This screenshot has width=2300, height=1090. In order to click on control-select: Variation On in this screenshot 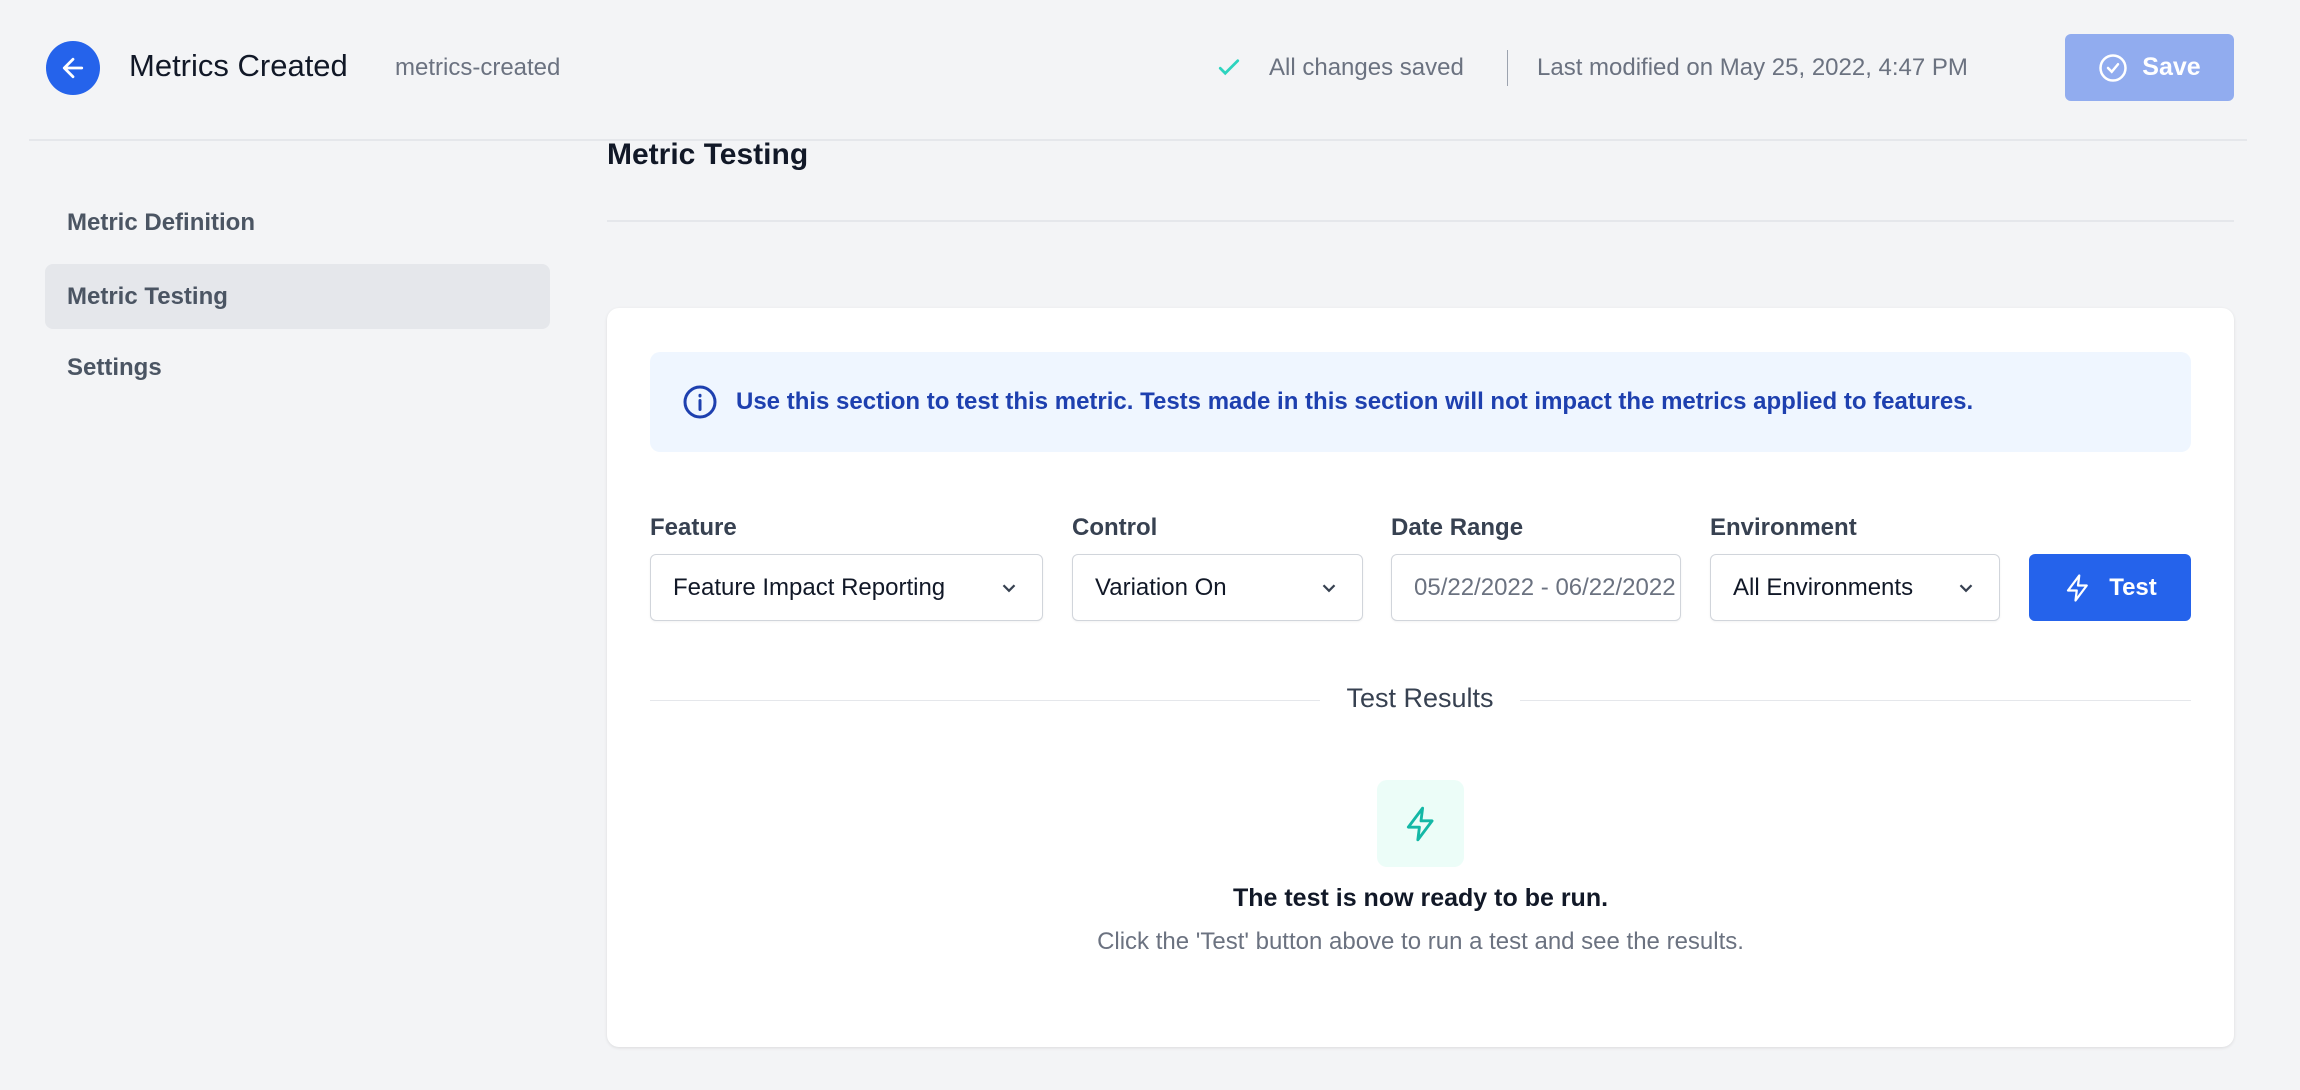, I will do `click(1217, 587)`.